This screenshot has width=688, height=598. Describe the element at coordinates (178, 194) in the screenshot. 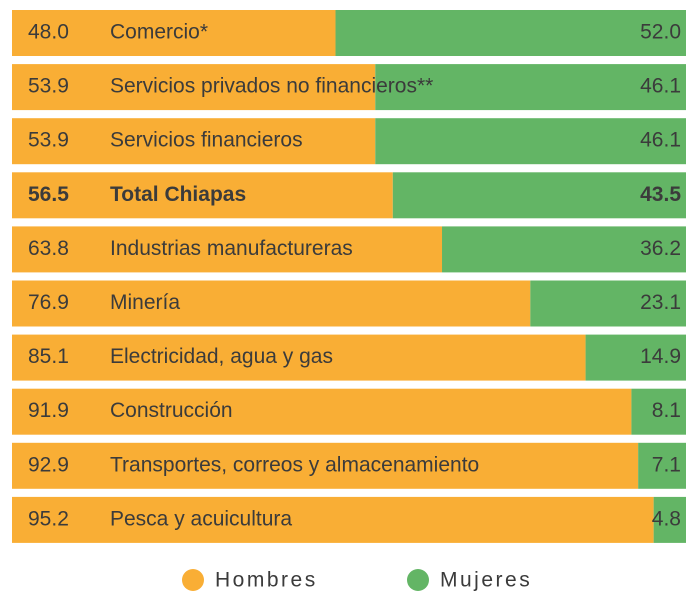

I see `category-label: Total Chiapas` at that location.